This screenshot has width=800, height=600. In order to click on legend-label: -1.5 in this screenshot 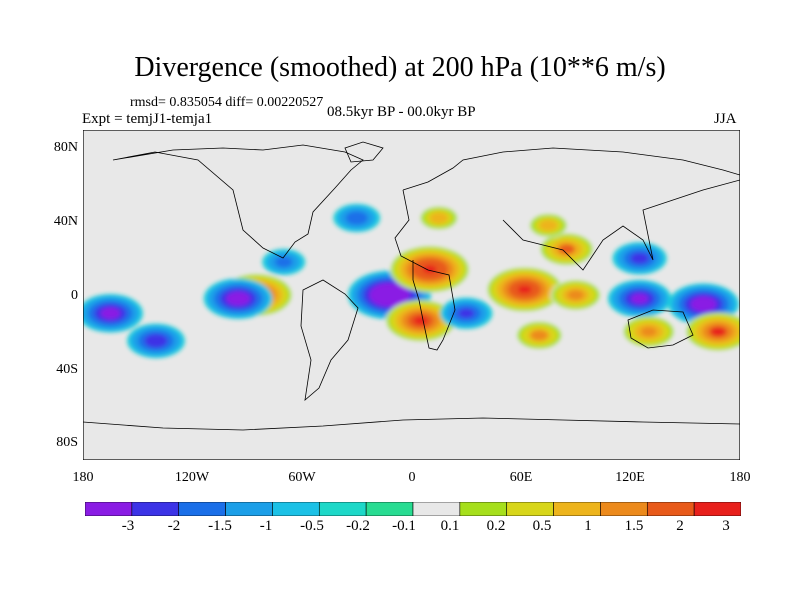, I will do `click(220, 526)`.